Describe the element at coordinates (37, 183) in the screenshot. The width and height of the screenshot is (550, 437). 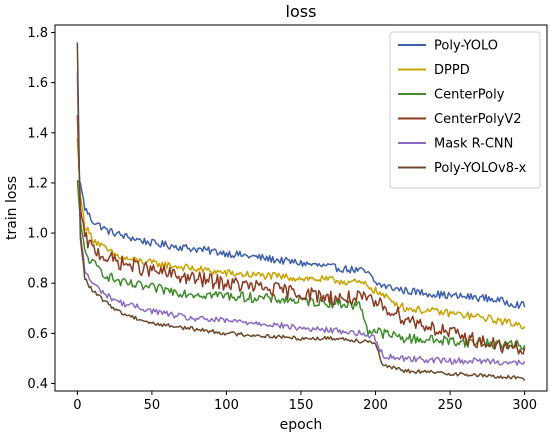
I see `y-tick-label: 1.2` at that location.